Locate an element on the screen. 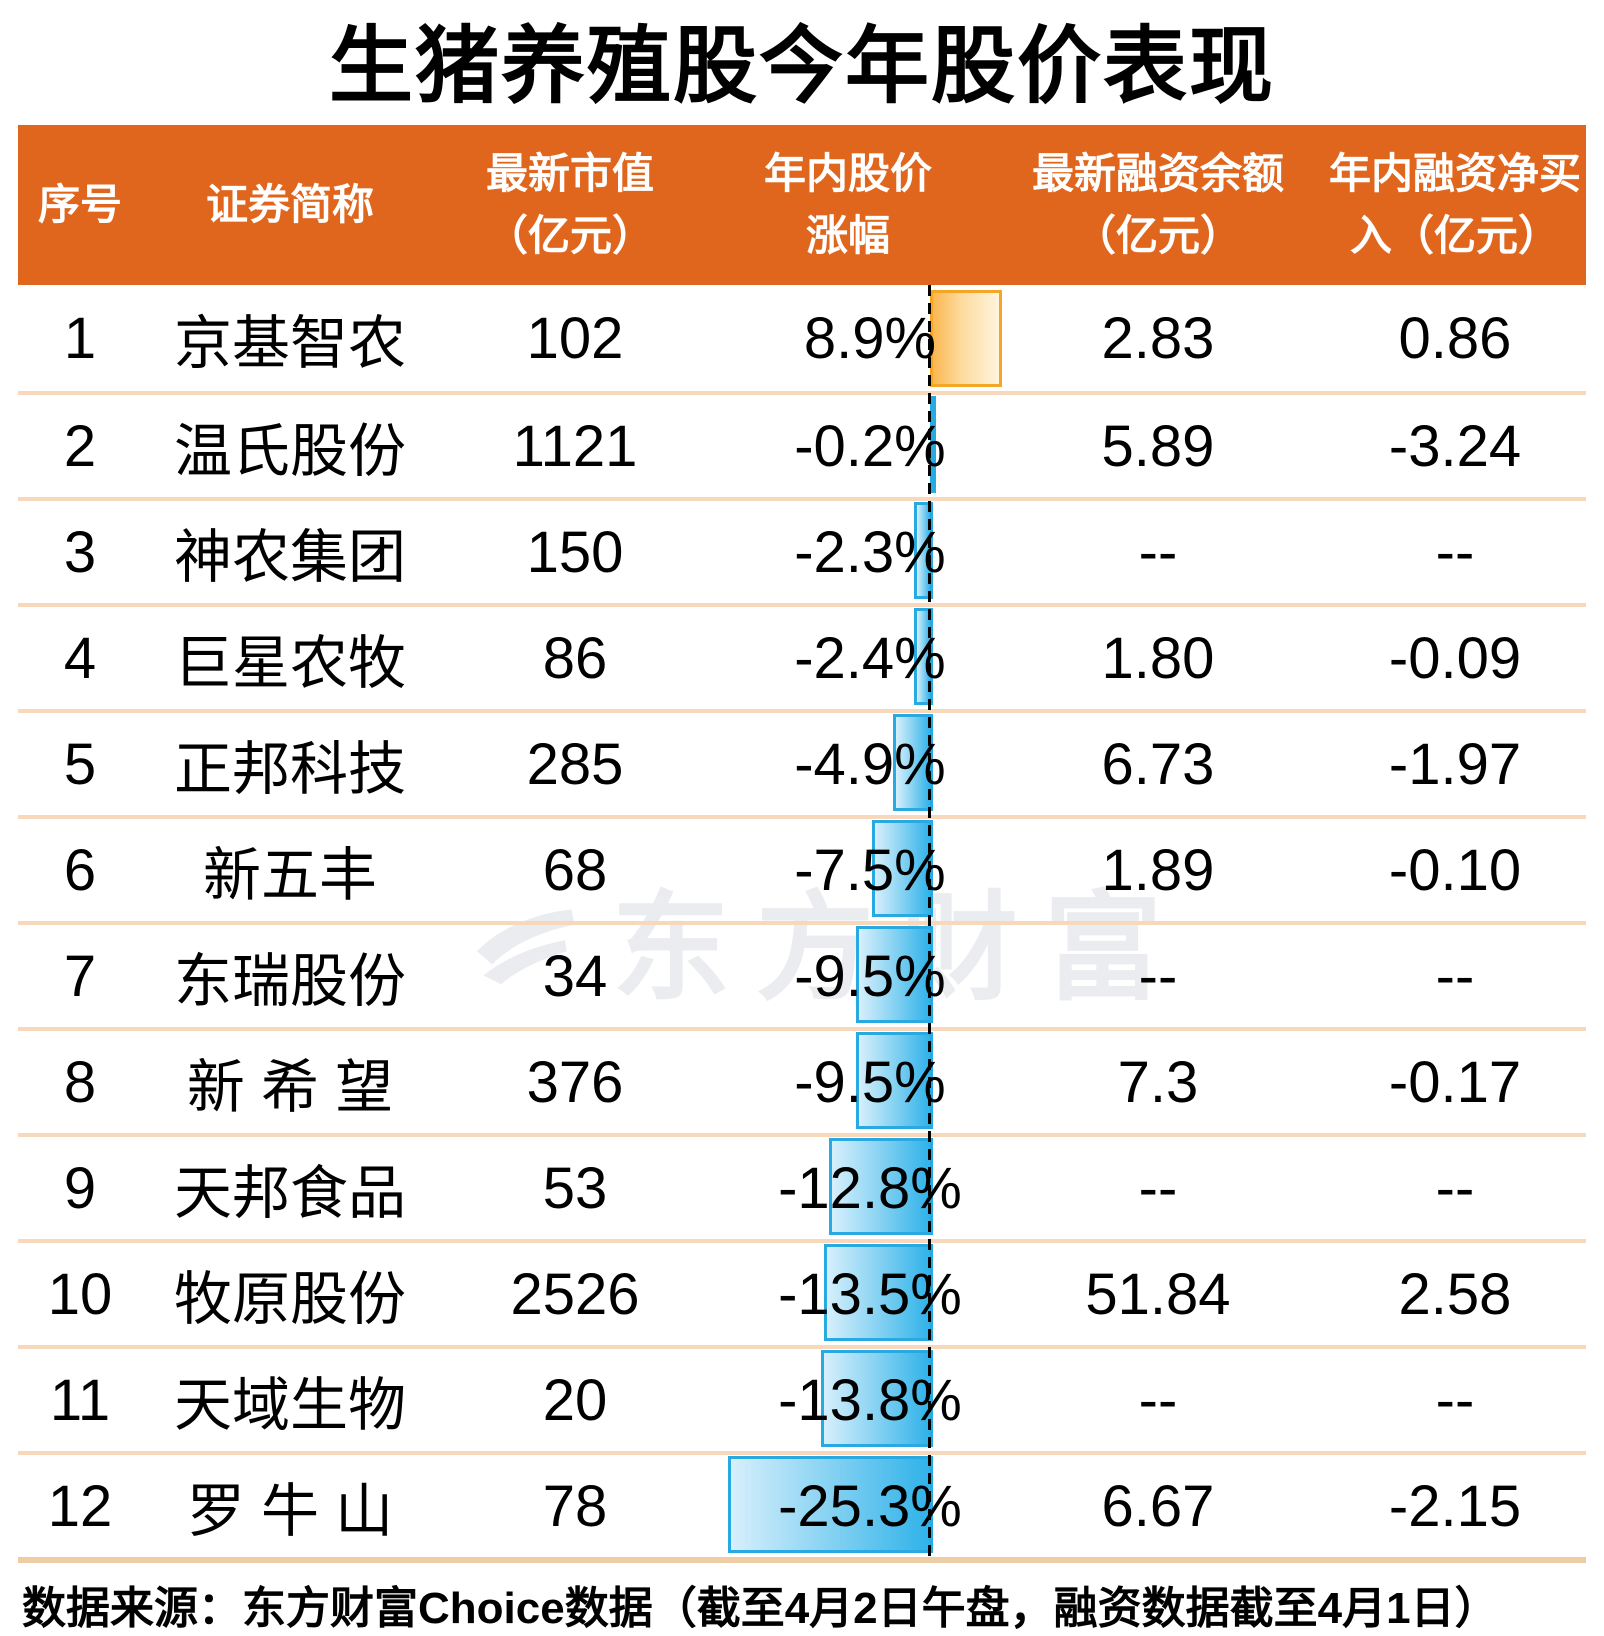 The height and width of the screenshot is (1636, 1604). cell-ytd-change: -0.2% is located at coordinates (870, 446).